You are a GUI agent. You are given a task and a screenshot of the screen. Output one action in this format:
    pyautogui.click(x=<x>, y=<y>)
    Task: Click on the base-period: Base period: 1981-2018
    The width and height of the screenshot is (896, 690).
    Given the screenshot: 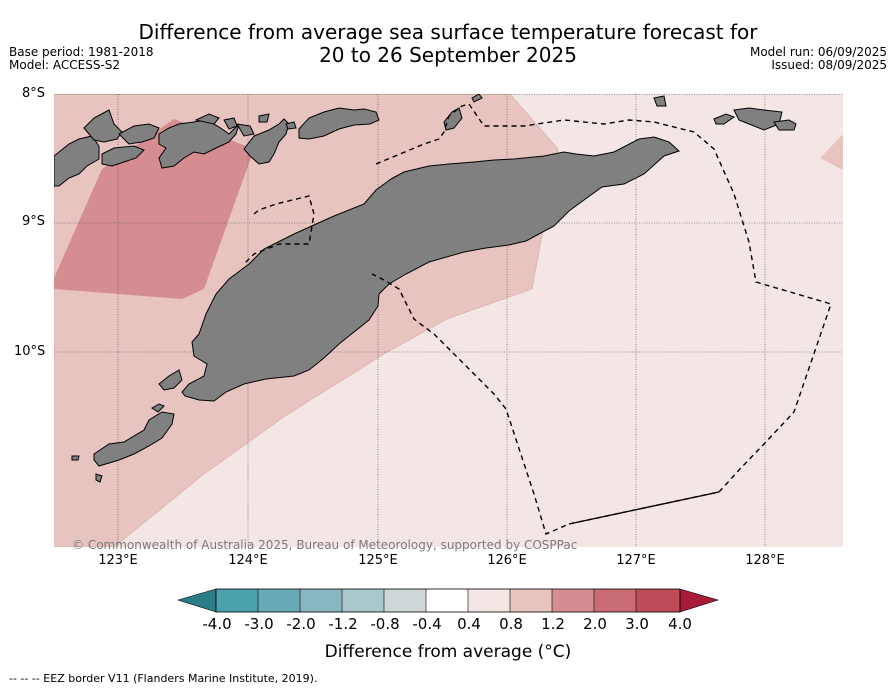 What is the action you would take?
    pyautogui.click(x=81, y=52)
    